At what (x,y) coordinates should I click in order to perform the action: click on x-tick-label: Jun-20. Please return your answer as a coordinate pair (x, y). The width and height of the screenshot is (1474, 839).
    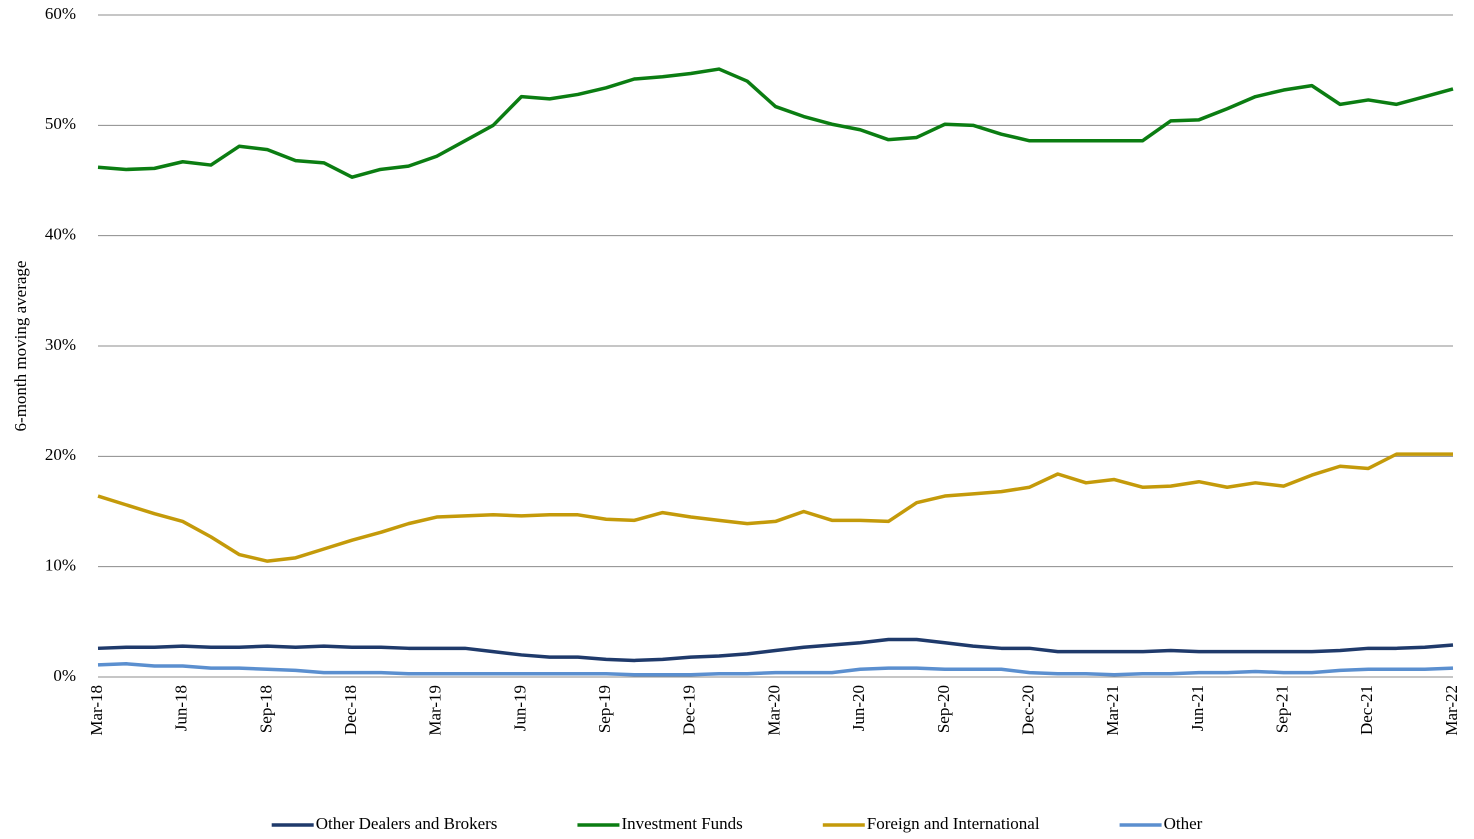
    Looking at the image, I should click on (858, 708).